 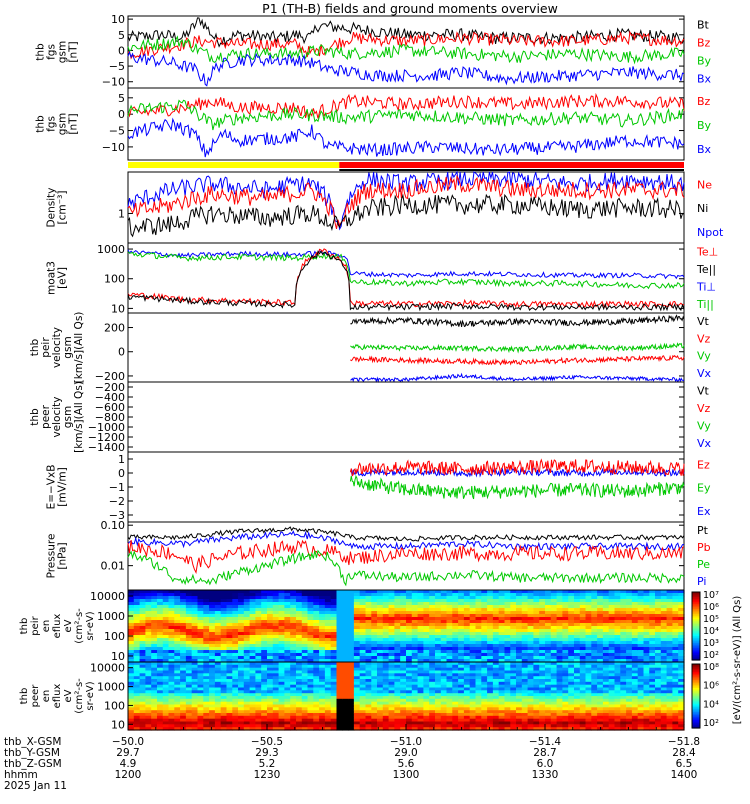 I want to click on series-line-Vz, so click(x=517, y=360).